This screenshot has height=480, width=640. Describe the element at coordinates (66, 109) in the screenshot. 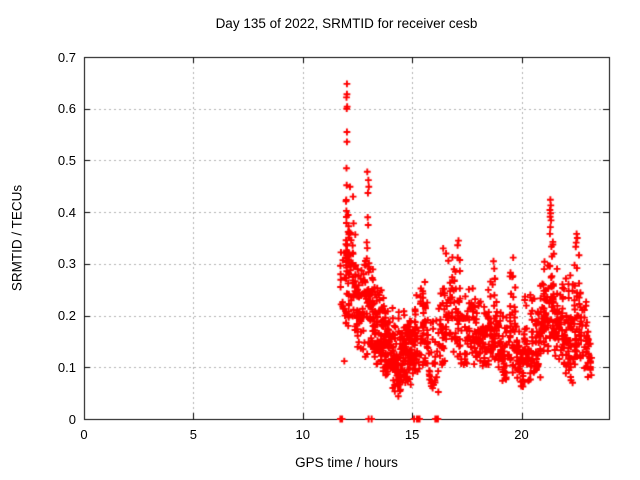

I see `y-tick-label: 0.6` at that location.